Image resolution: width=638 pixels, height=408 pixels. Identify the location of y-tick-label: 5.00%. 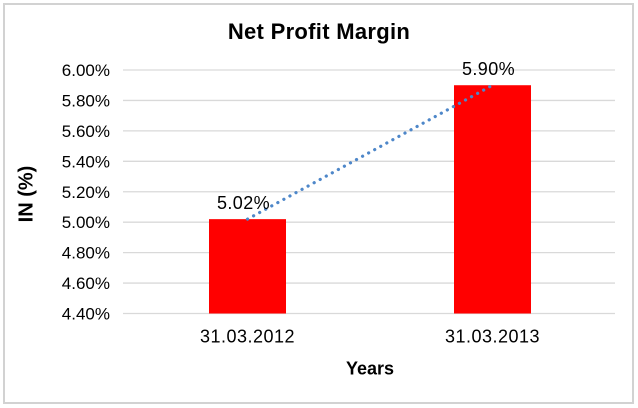
(86, 222).